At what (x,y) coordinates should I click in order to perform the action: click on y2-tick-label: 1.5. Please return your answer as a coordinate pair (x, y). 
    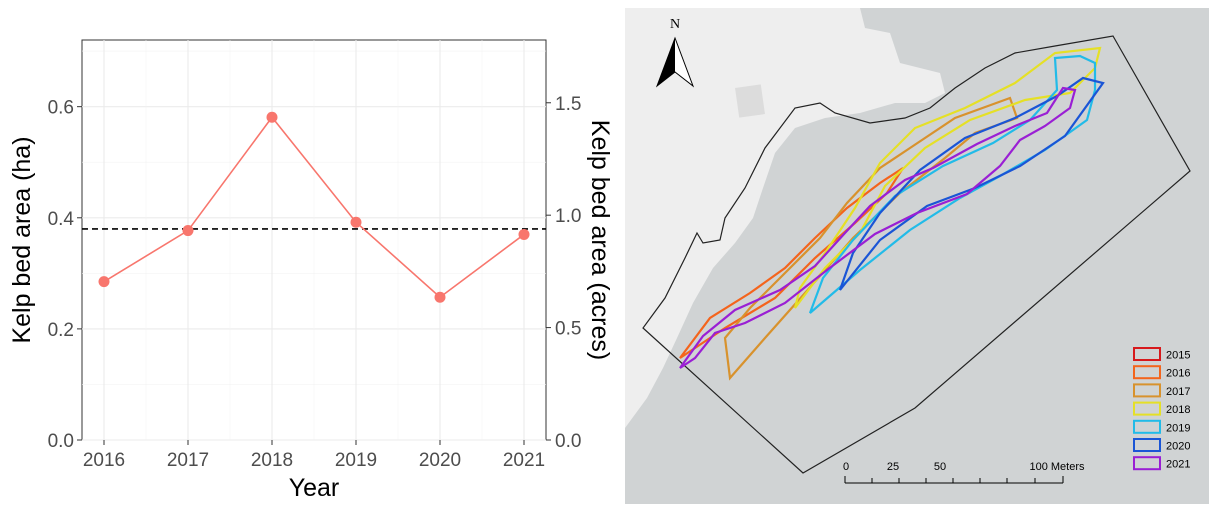
    Looking at the image, I should click on (568, 104).